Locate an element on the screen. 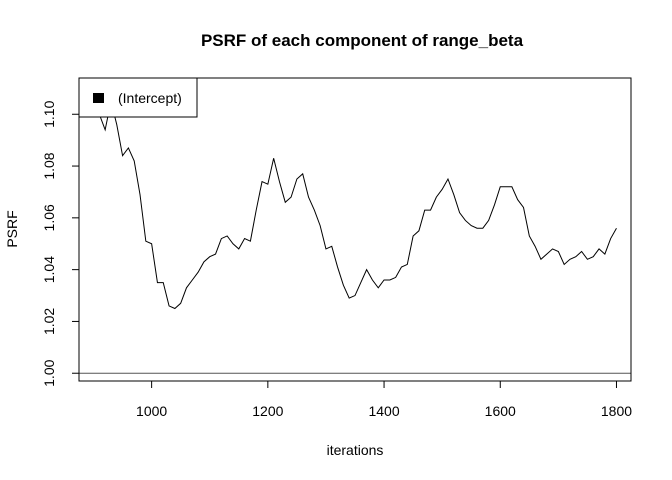 This screenshot has height=480, width=672. y-tick-label: 1.02 is located at coordinates (49, 321).